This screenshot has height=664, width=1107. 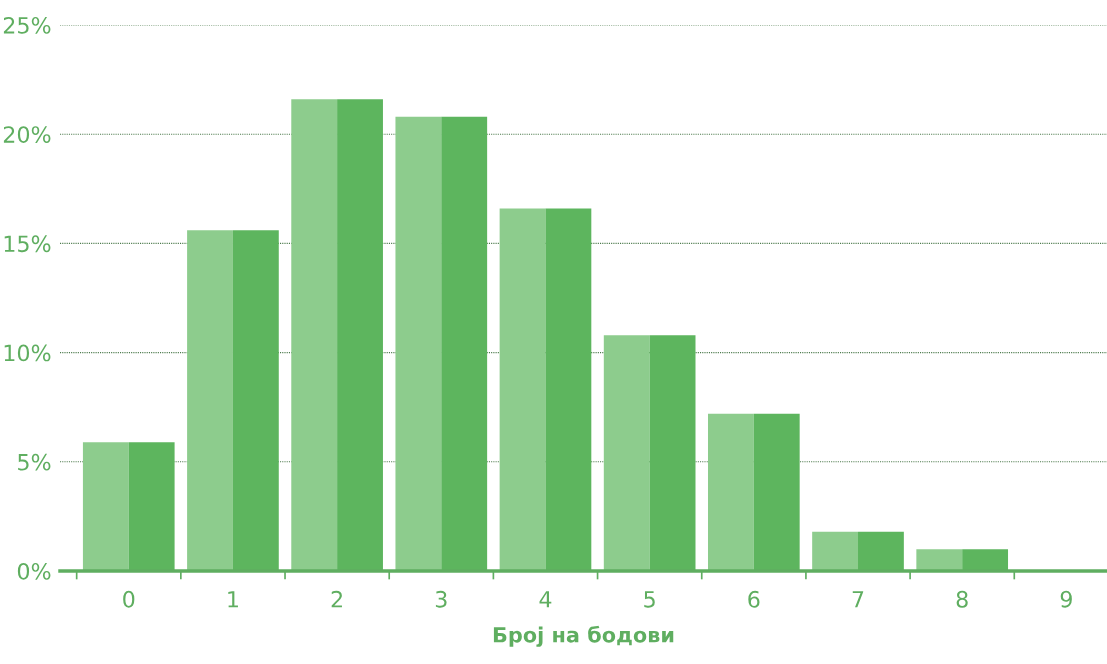 I want to click on y-tick-label: 15%, so click(x=27, y=244).